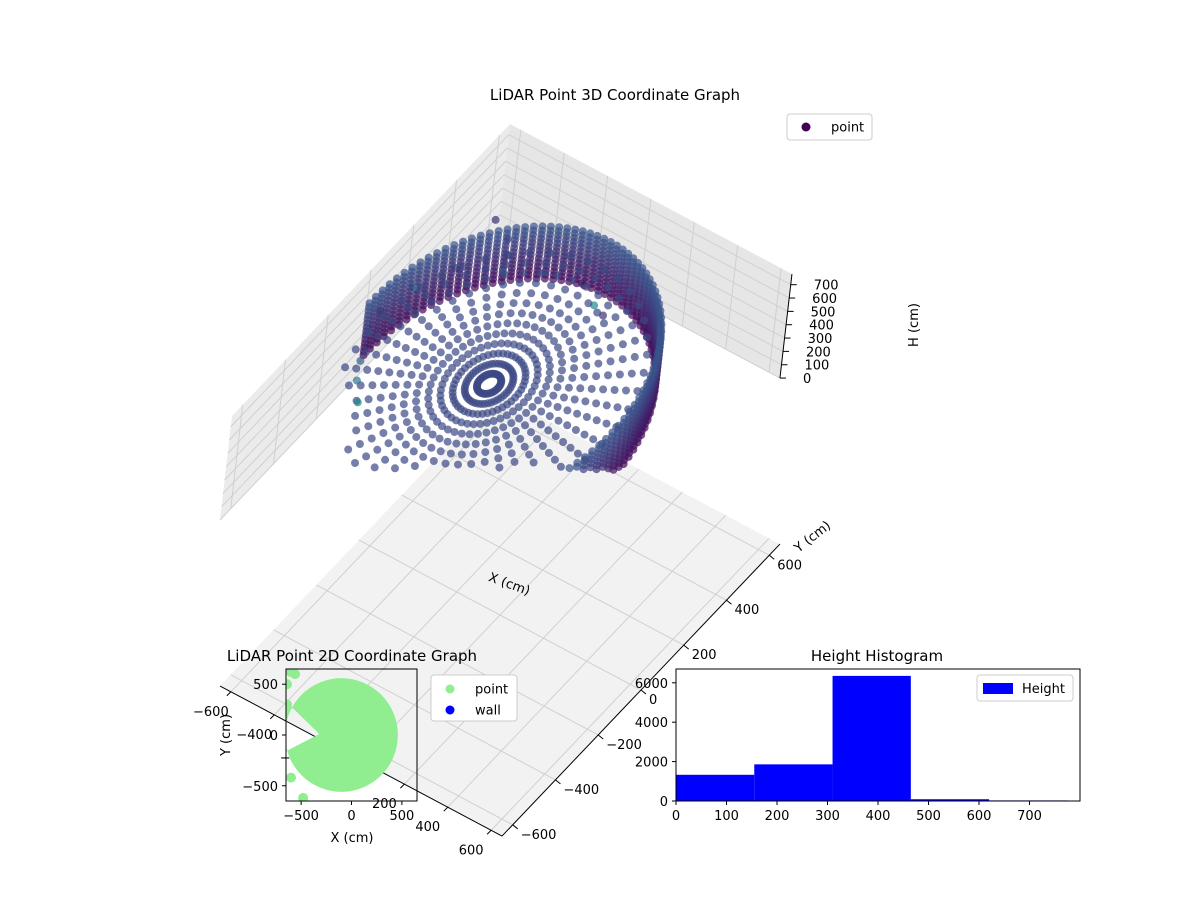 Image resolution: width=1200 pixels, height=900 pixels. Describe the element at coordinates (471, 850) in the screenshot. I see `chart-3d-x-tick-label: 600` at that location.